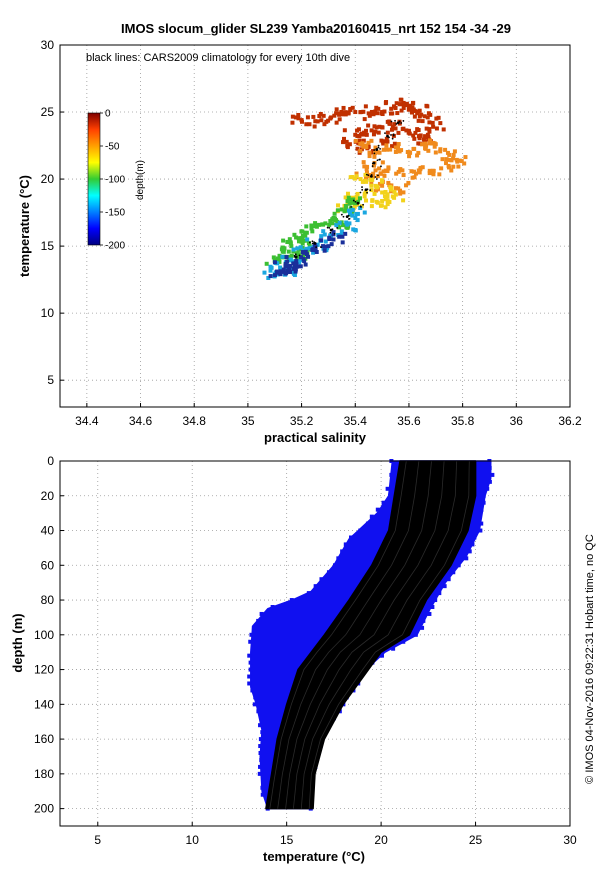 This screenshot has height=880, width=600. What do you see at coordinates (44, 670) in the screenshot?
I see `profile-y-tick-label: 120` at bounding box center [44, 670].